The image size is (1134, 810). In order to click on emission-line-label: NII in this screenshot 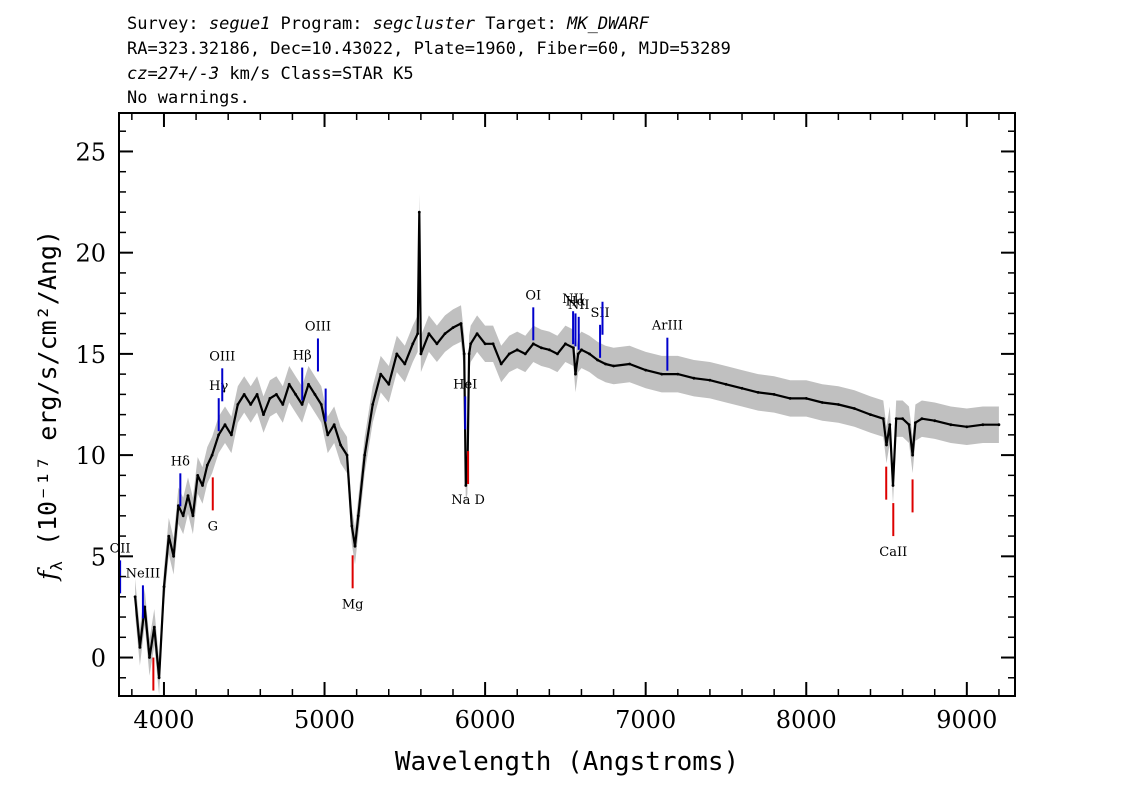, I will do `click(573, 299)`.